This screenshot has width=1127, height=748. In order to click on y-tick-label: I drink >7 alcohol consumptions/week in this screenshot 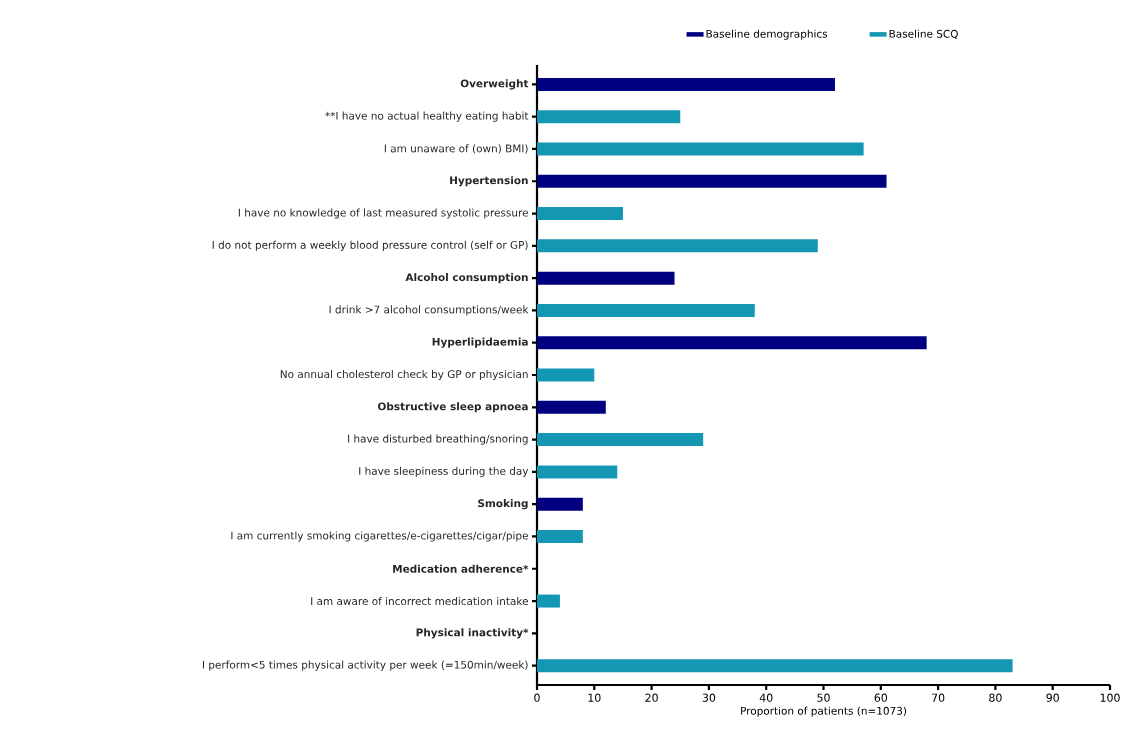, I will do `click(429, 310)`.